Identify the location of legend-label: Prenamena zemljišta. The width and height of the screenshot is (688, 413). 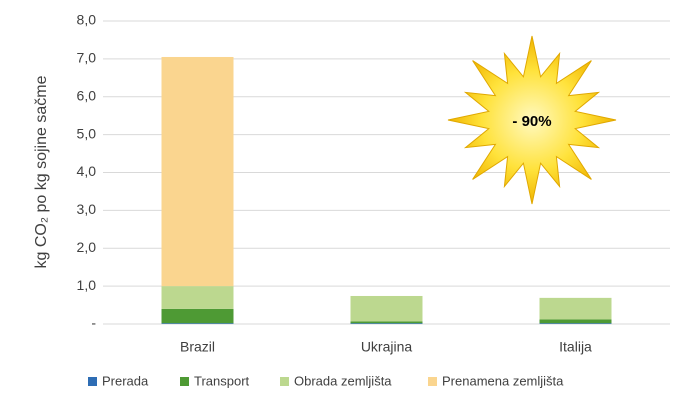
(503, 380).